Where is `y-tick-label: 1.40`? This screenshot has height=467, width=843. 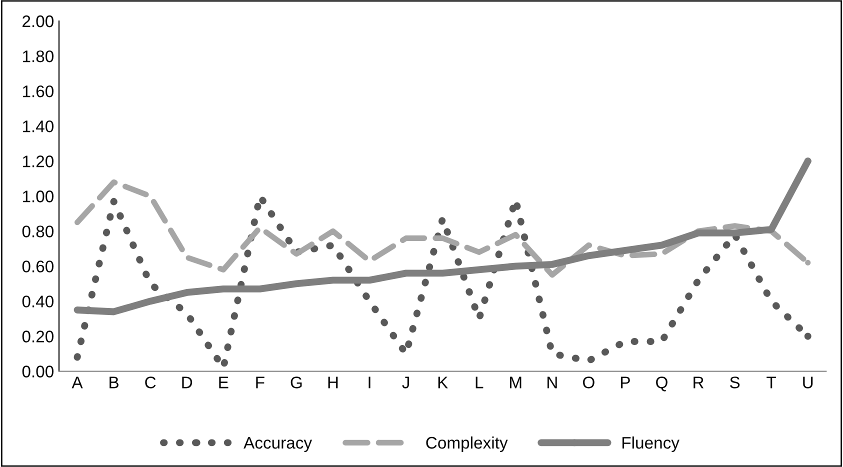
y-tick-label: 1.40 is located at coordinates (38, 126).